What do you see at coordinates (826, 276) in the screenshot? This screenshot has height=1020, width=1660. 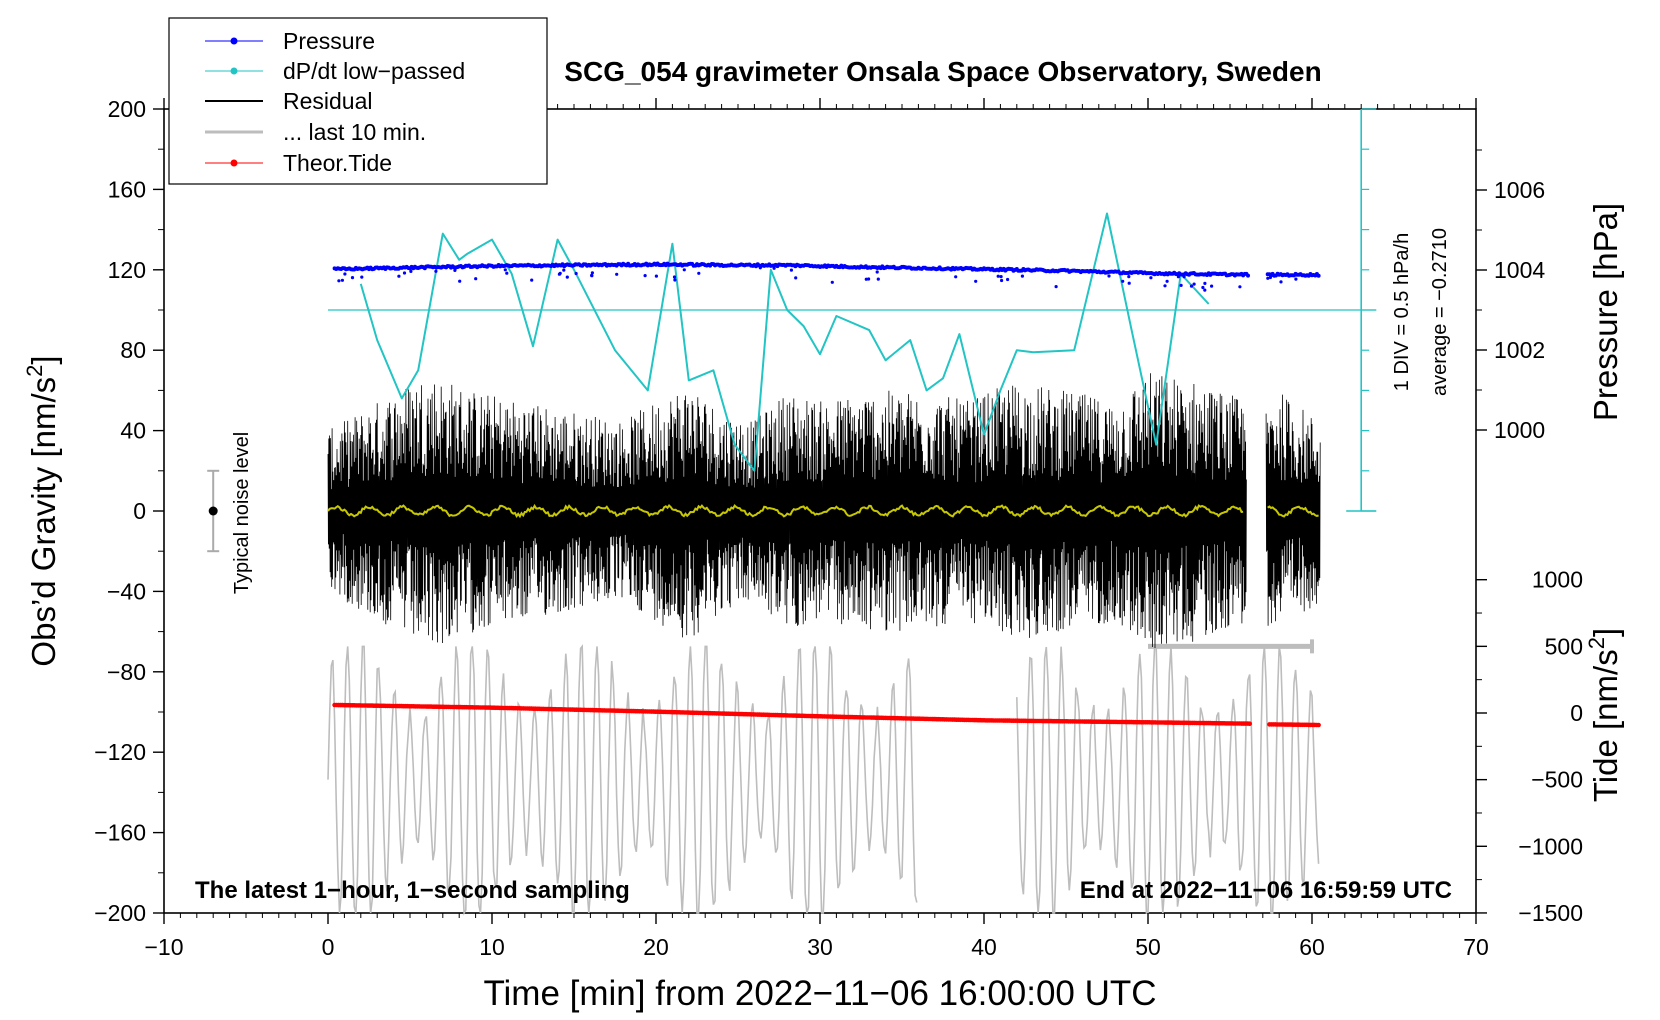 I see `pressure-series` at bounding box center [826, 276].